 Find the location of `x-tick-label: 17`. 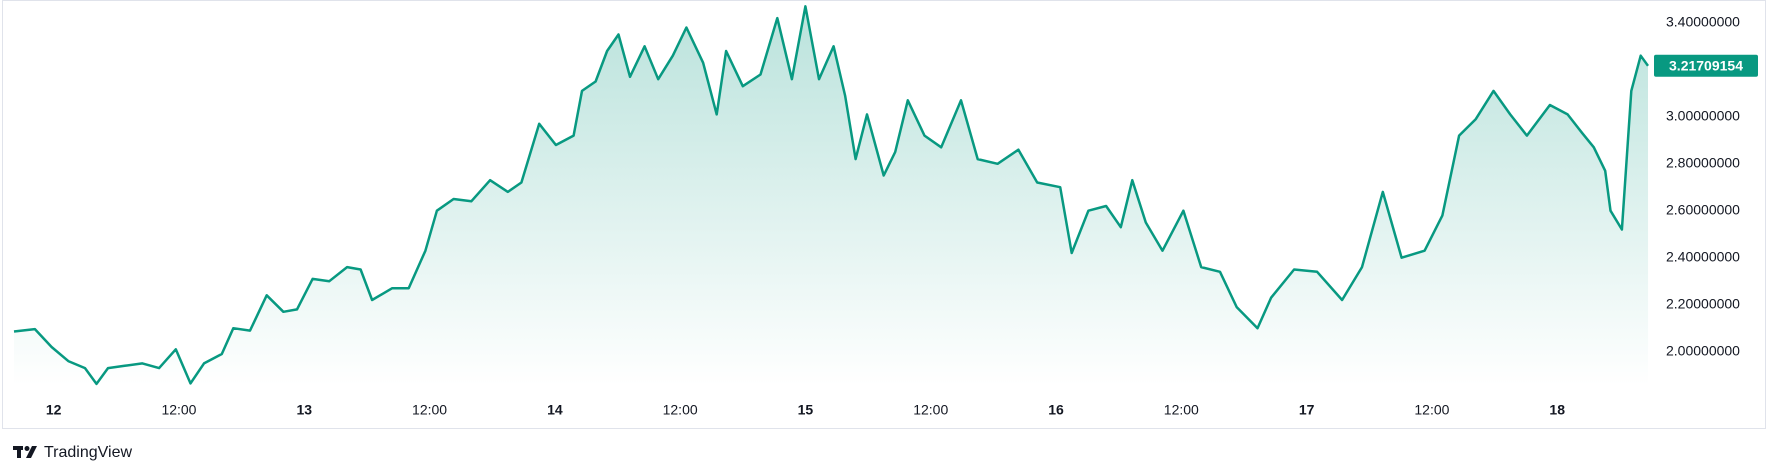

x-tick-label: 17 is located at coordinates (1307, 410).